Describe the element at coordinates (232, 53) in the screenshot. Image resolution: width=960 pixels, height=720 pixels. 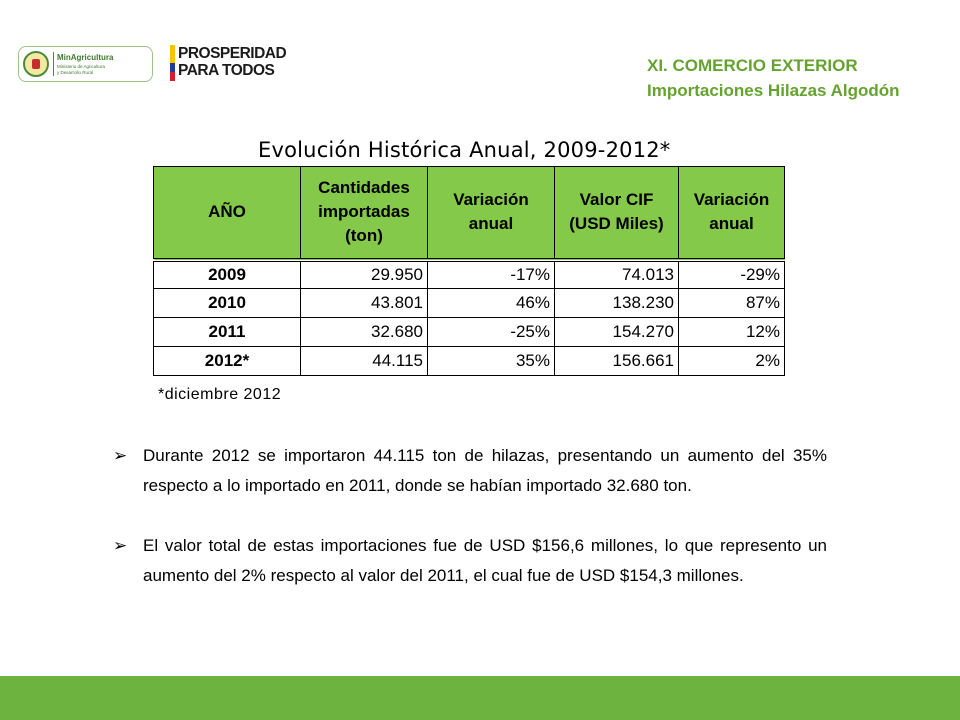
I see `slogan-line-1: PROSPERIDAD` at that location.